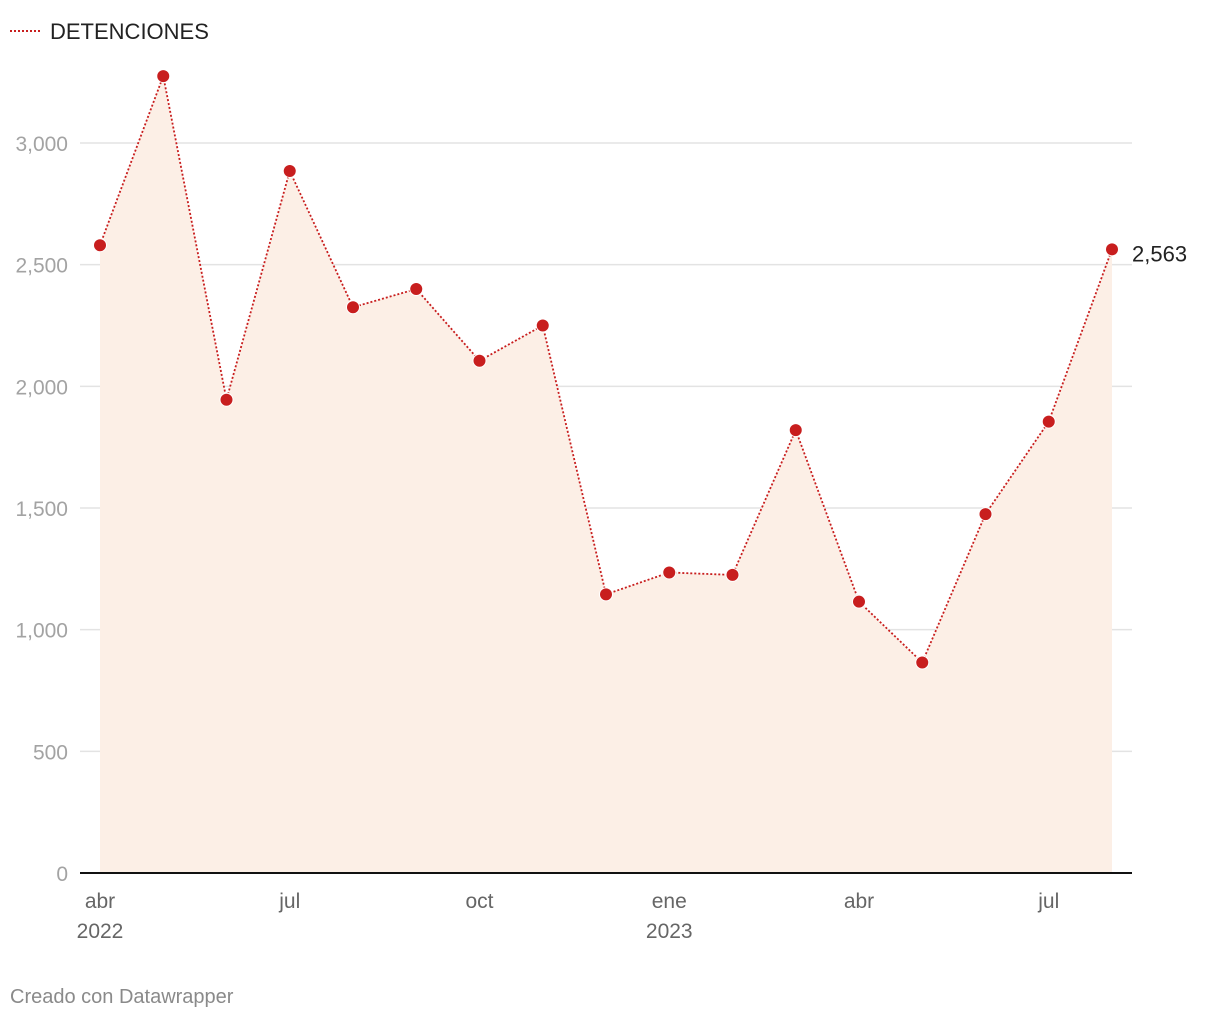 This screenshot has height=1020, width=1220. What do you see at coordinates (41, 509) in the screenshot?
I see `y-tick-label: 1,500` at bounding box center [41, 509].